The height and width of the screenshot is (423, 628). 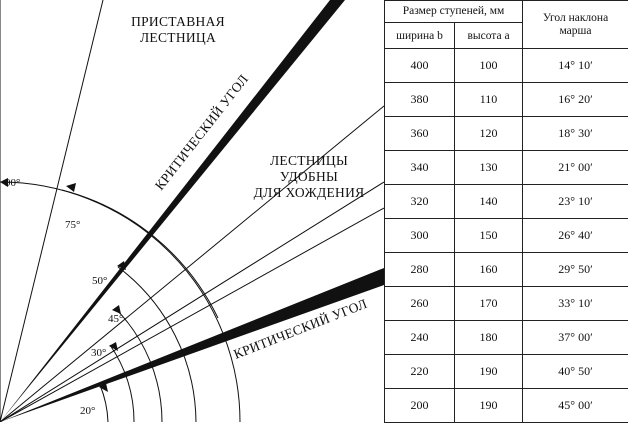 I want to click on step-height-cell: 180, so click(x=489, y=338).